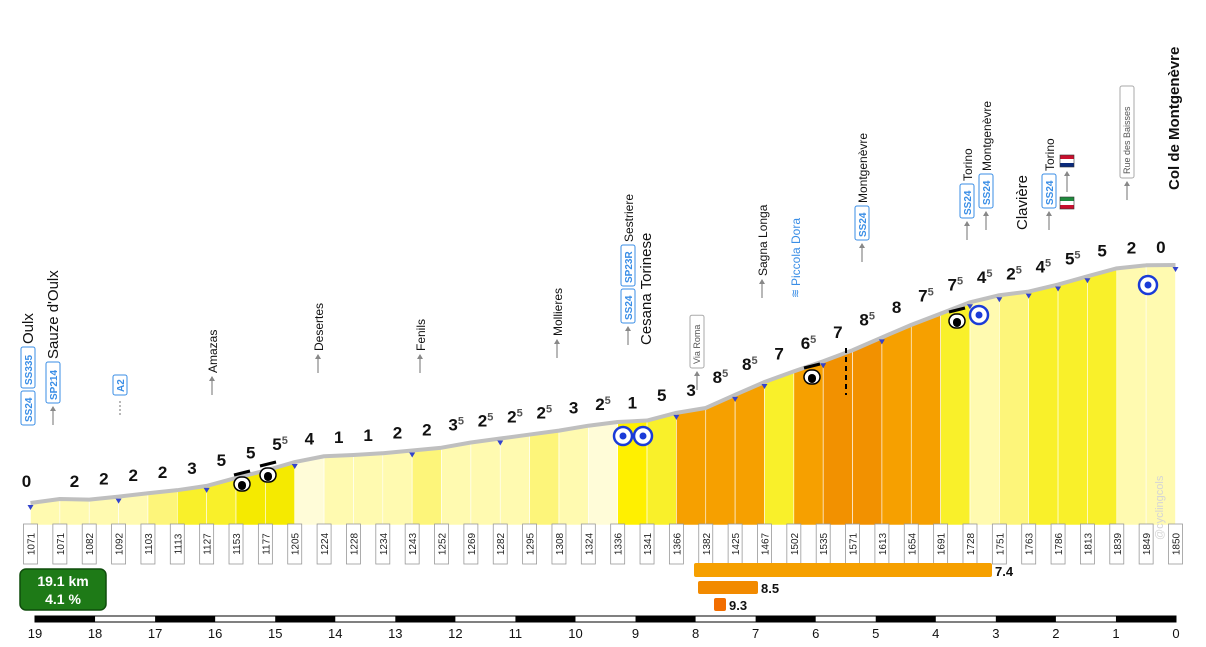 Image resolution: width=1206 pixels, height=647 pixels. I want to click on steep-section-value: 7.4, so click(1004, 571).